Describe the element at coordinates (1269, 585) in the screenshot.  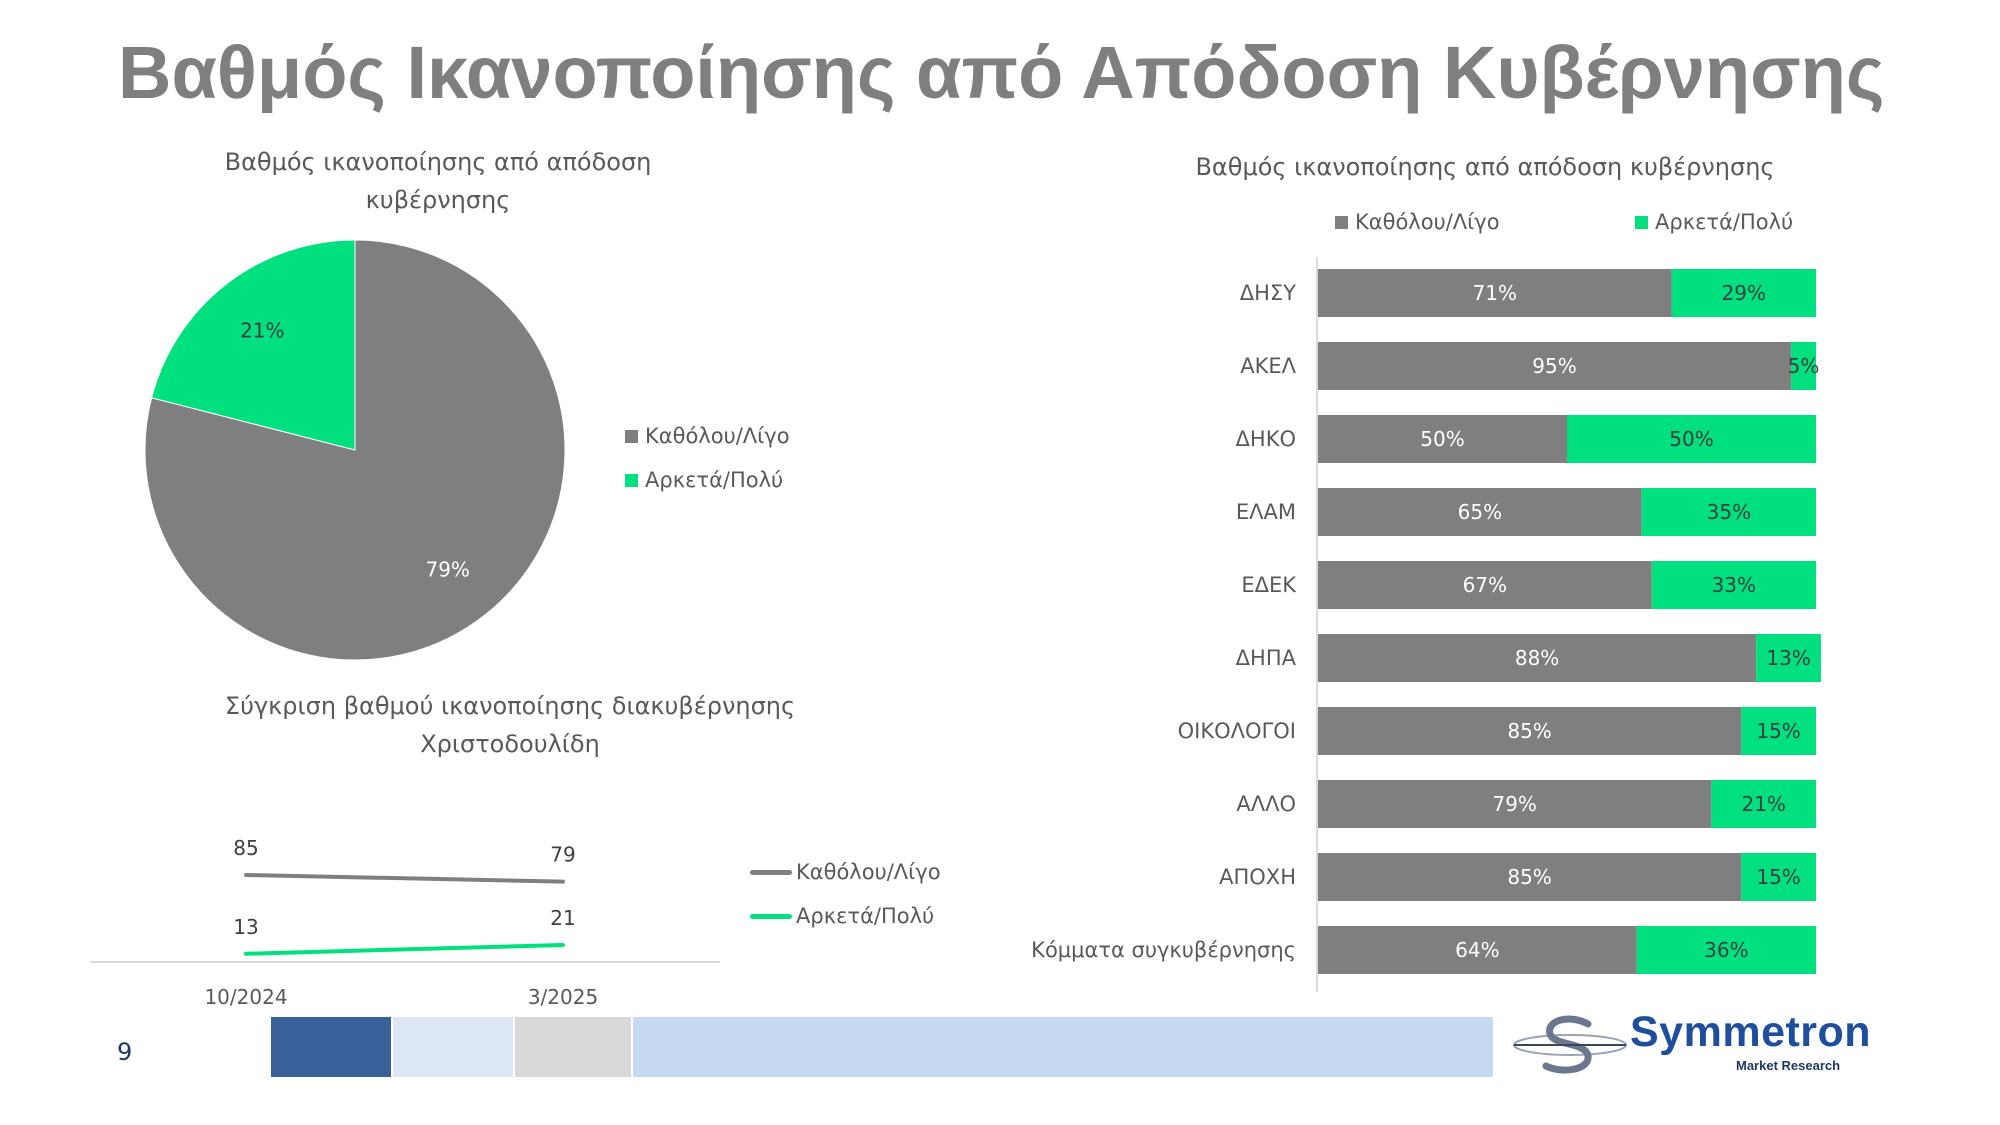
I see `bar-category-label: ΕΔΕΚ` at that location.